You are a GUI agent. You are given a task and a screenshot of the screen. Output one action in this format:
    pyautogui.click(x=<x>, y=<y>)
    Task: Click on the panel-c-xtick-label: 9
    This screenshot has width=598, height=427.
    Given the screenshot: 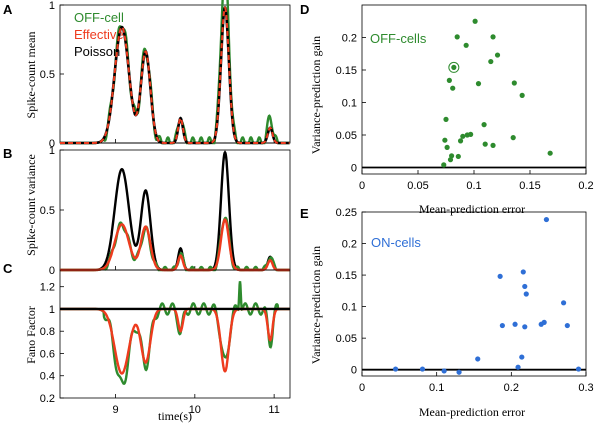 What is the action you would take?
    pyautogui.click(x=115, y=410)
    